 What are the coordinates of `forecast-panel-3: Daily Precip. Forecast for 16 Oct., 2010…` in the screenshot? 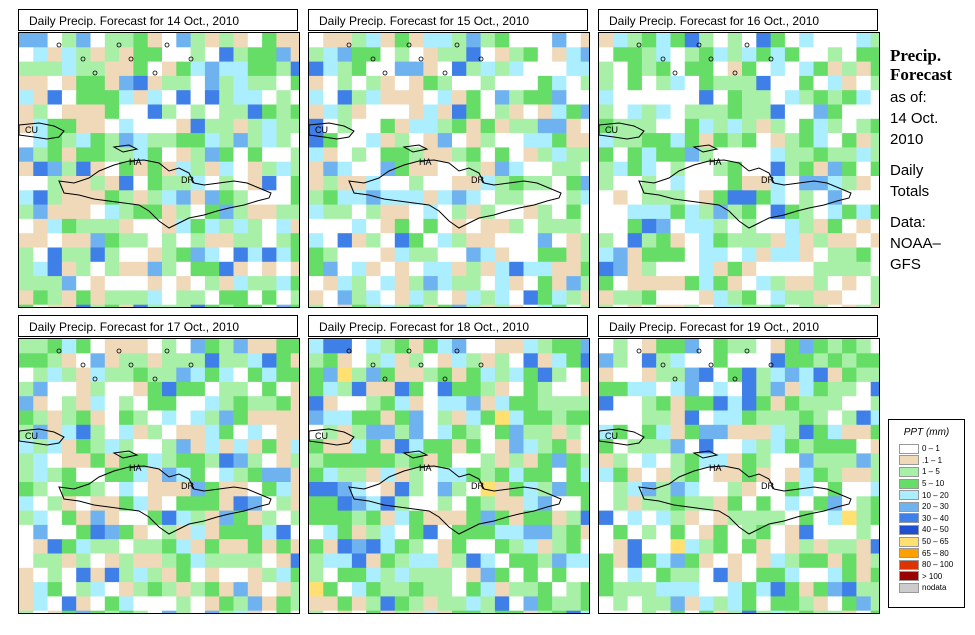 It's located at (739, 158).